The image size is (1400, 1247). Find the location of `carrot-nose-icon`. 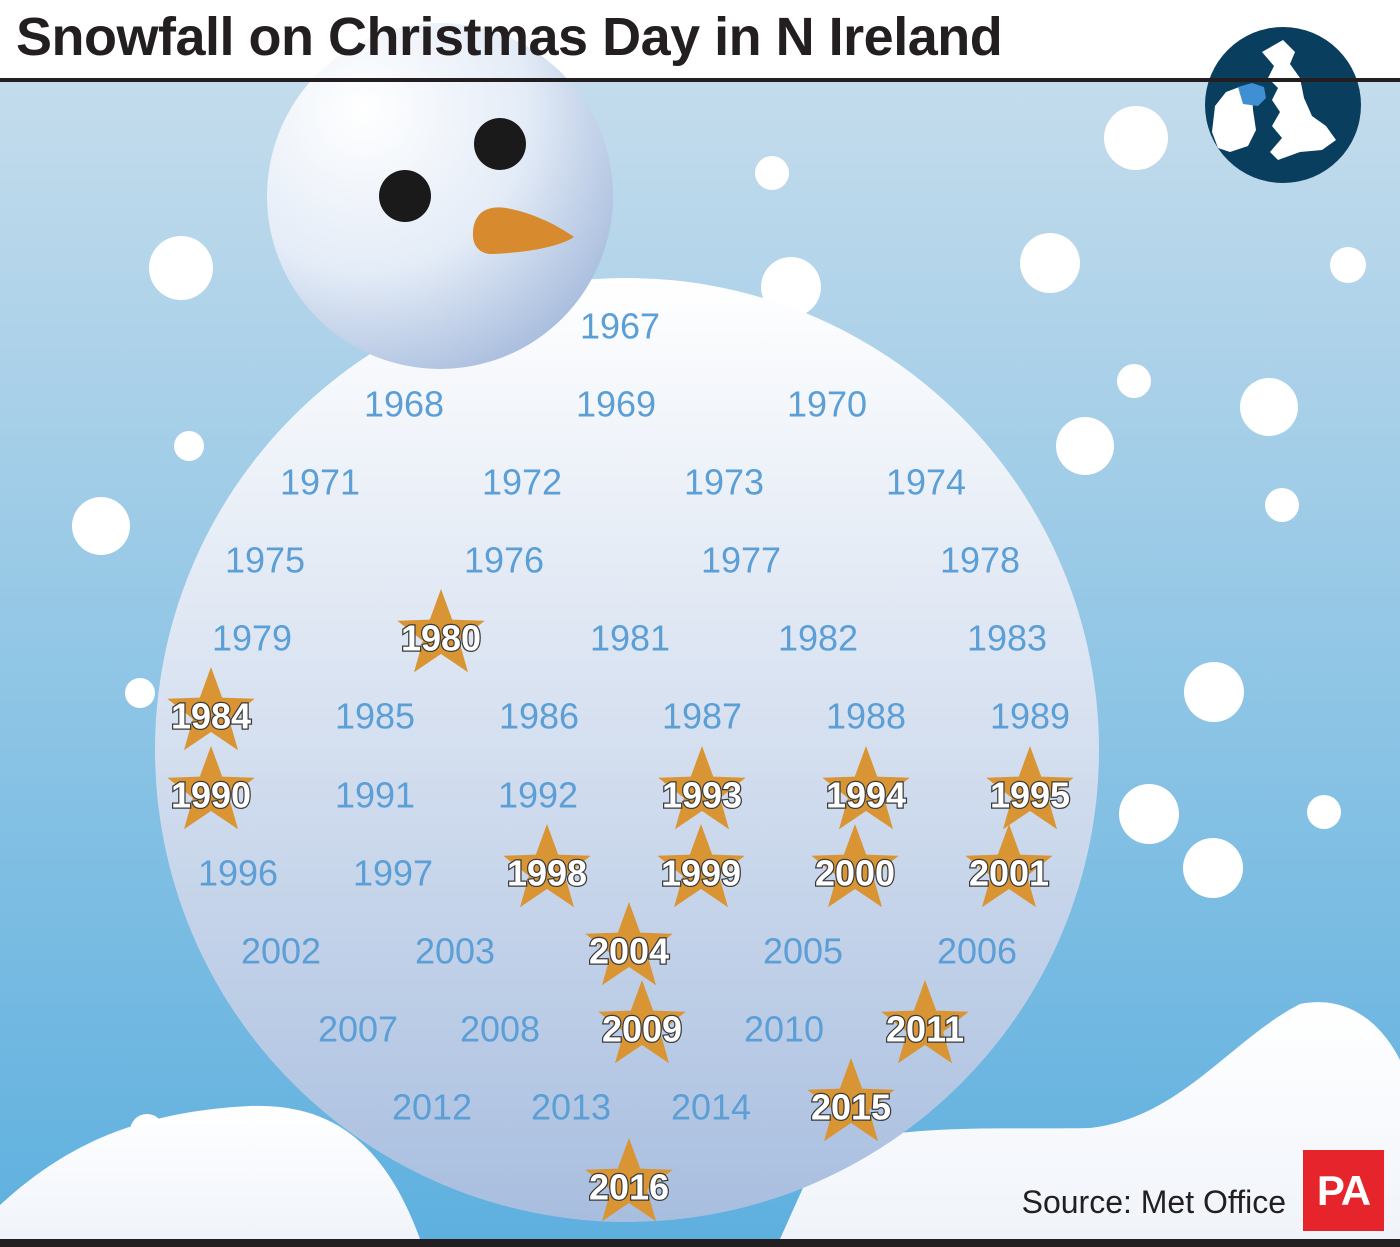

carrot-nose-icon is located at coordinates (523, 230).